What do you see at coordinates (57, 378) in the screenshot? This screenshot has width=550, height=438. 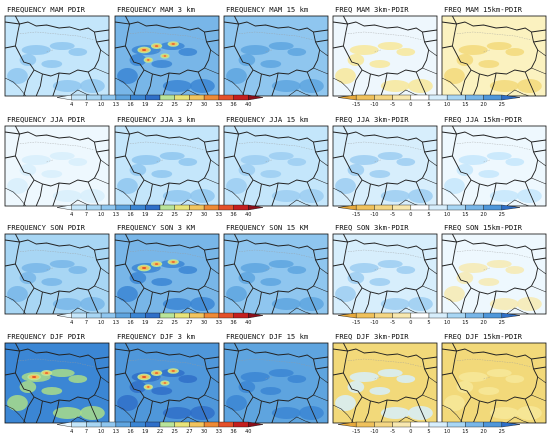 I see `map-panel: FREQUENCY DJF PDIR` at bounding box center [57, 378].